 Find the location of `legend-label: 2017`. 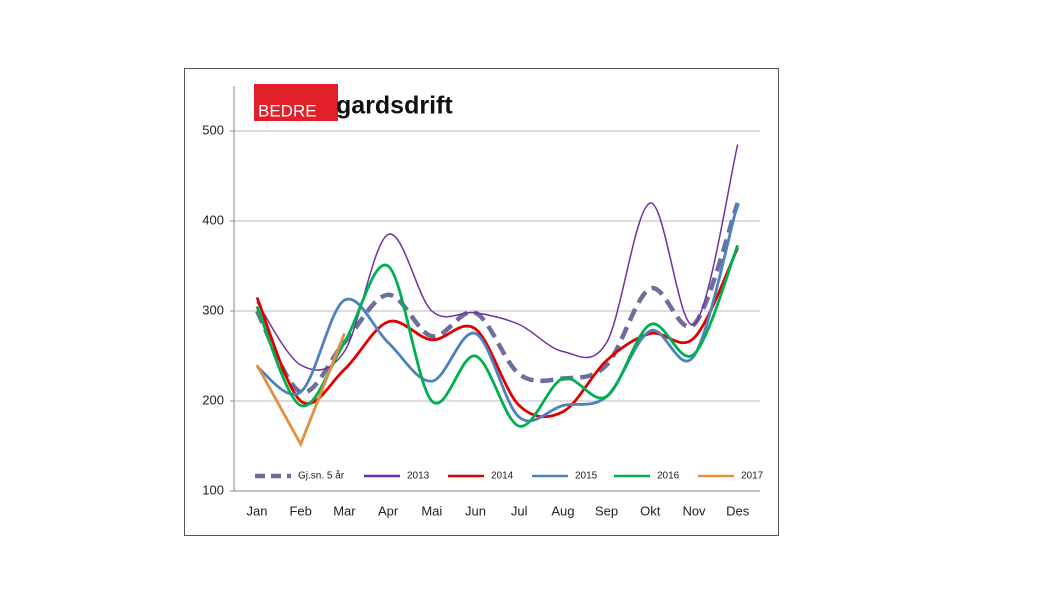

legend-label: 2017 is located at coordinates (752, 476).